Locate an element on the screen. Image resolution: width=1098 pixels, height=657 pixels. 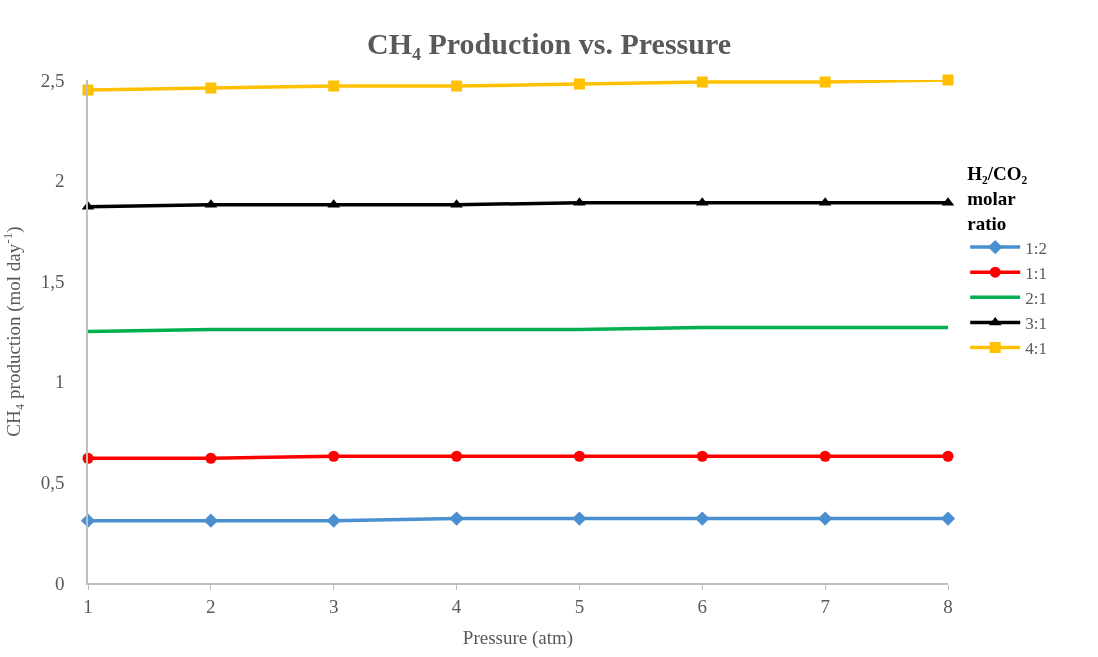
x-tick-label: 3 is located at coordinates (333, 606).